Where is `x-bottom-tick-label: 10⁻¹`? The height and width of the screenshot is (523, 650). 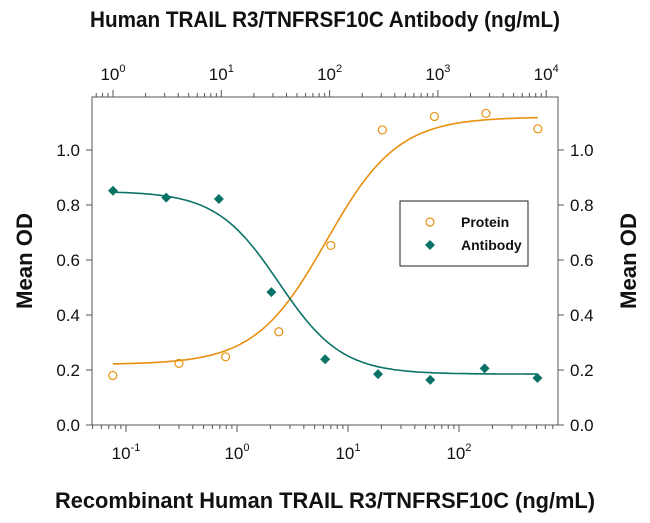
x-bottom-tick-label: 10⁻¹ is located at coordinates (126, 452).